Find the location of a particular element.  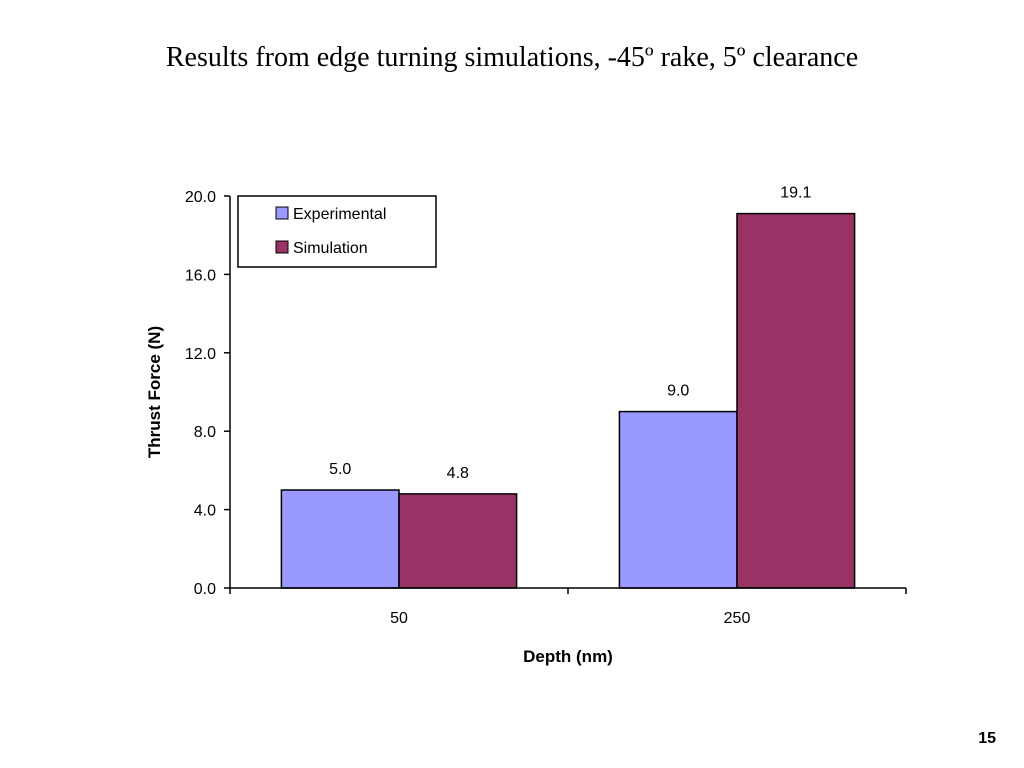

legend-label-simulation: Simulation is located at coordinates (330, 248).